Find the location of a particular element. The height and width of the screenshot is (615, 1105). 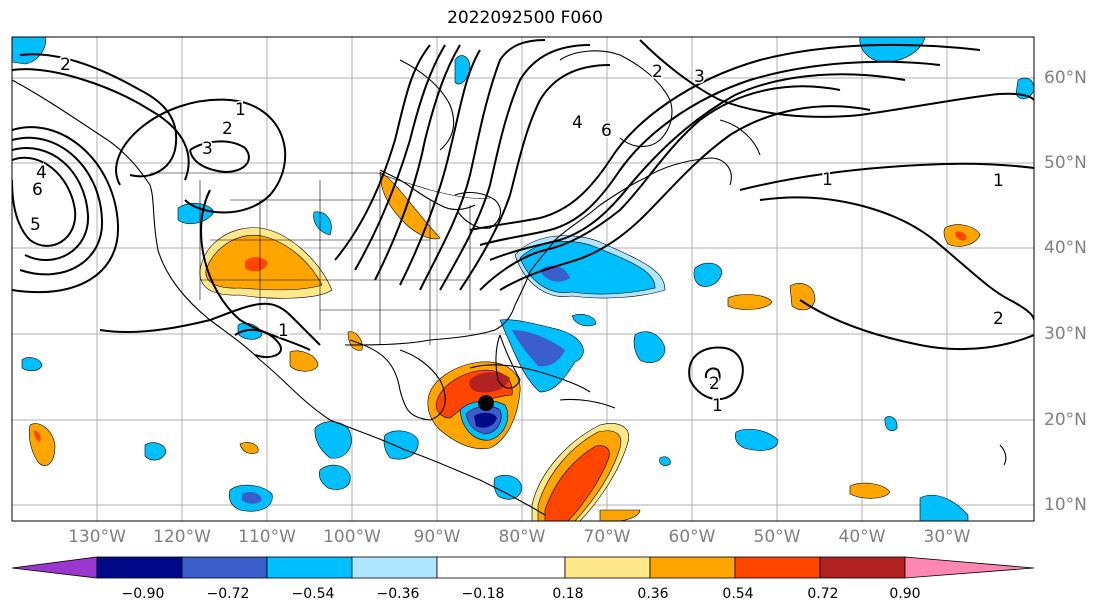

colorbar is located at coordinates (523, 567).